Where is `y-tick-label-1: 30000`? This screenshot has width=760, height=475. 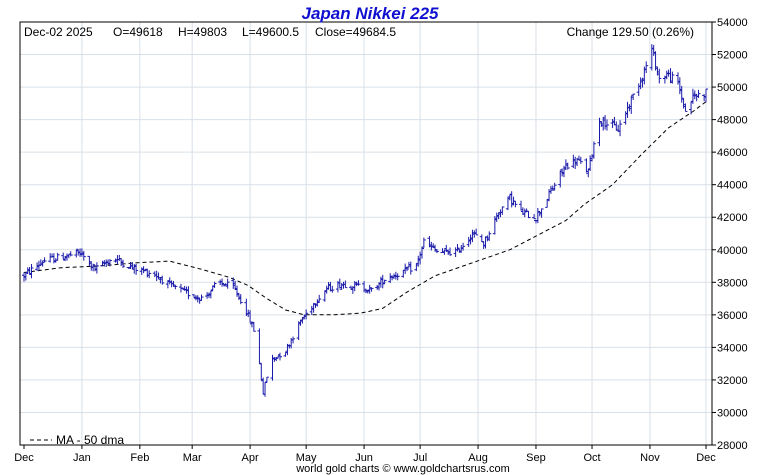 y-tick-label-1: 30000 is located at coordinates (732, 413).